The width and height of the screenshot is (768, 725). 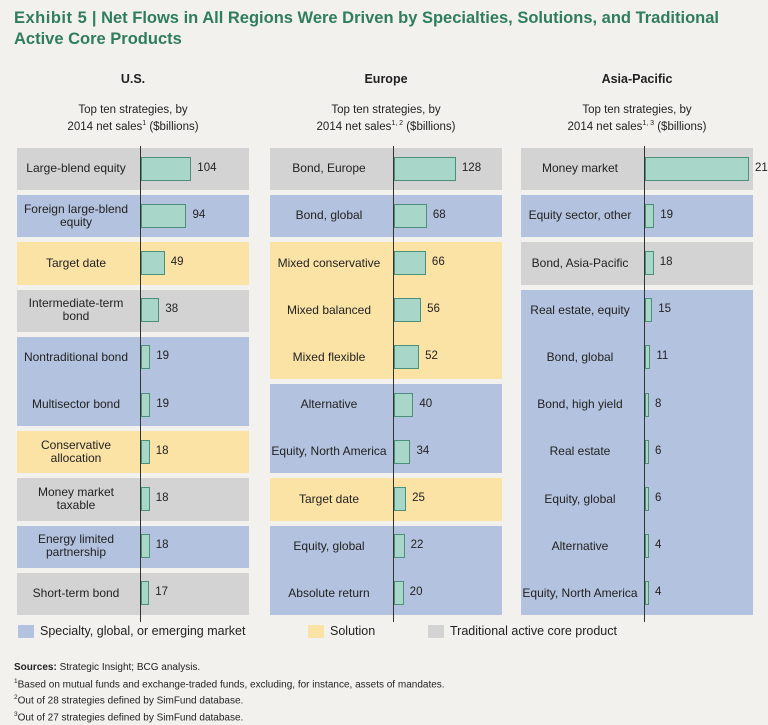 I want to click on value-label-equity-north-america: 4, so click(x=658, y=592).